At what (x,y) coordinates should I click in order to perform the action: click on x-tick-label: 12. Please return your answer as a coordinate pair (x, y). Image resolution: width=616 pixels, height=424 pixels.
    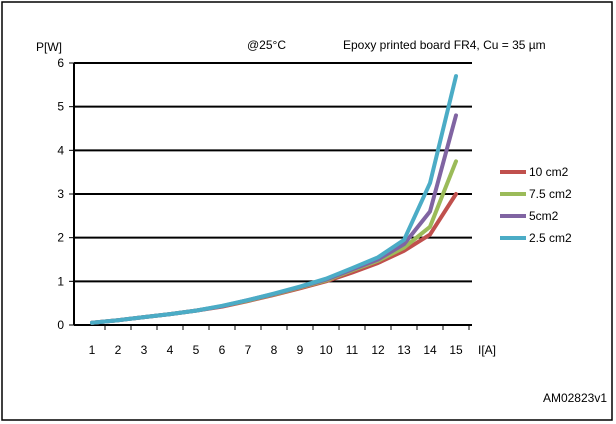
    Looking at the image, I should click on (378, 350).